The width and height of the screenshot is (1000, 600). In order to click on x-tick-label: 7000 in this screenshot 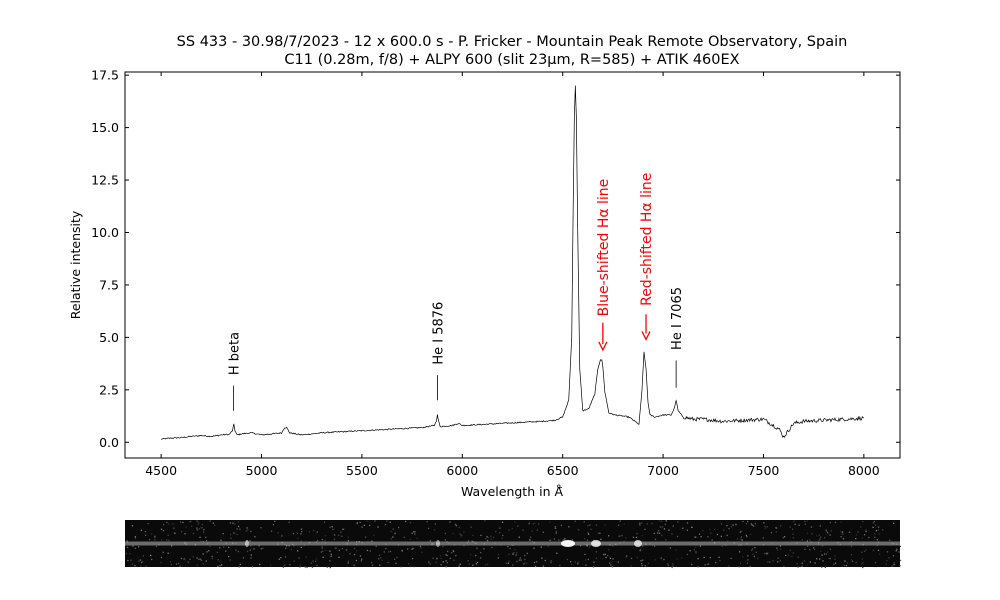, I will do `click(663, 470)`.